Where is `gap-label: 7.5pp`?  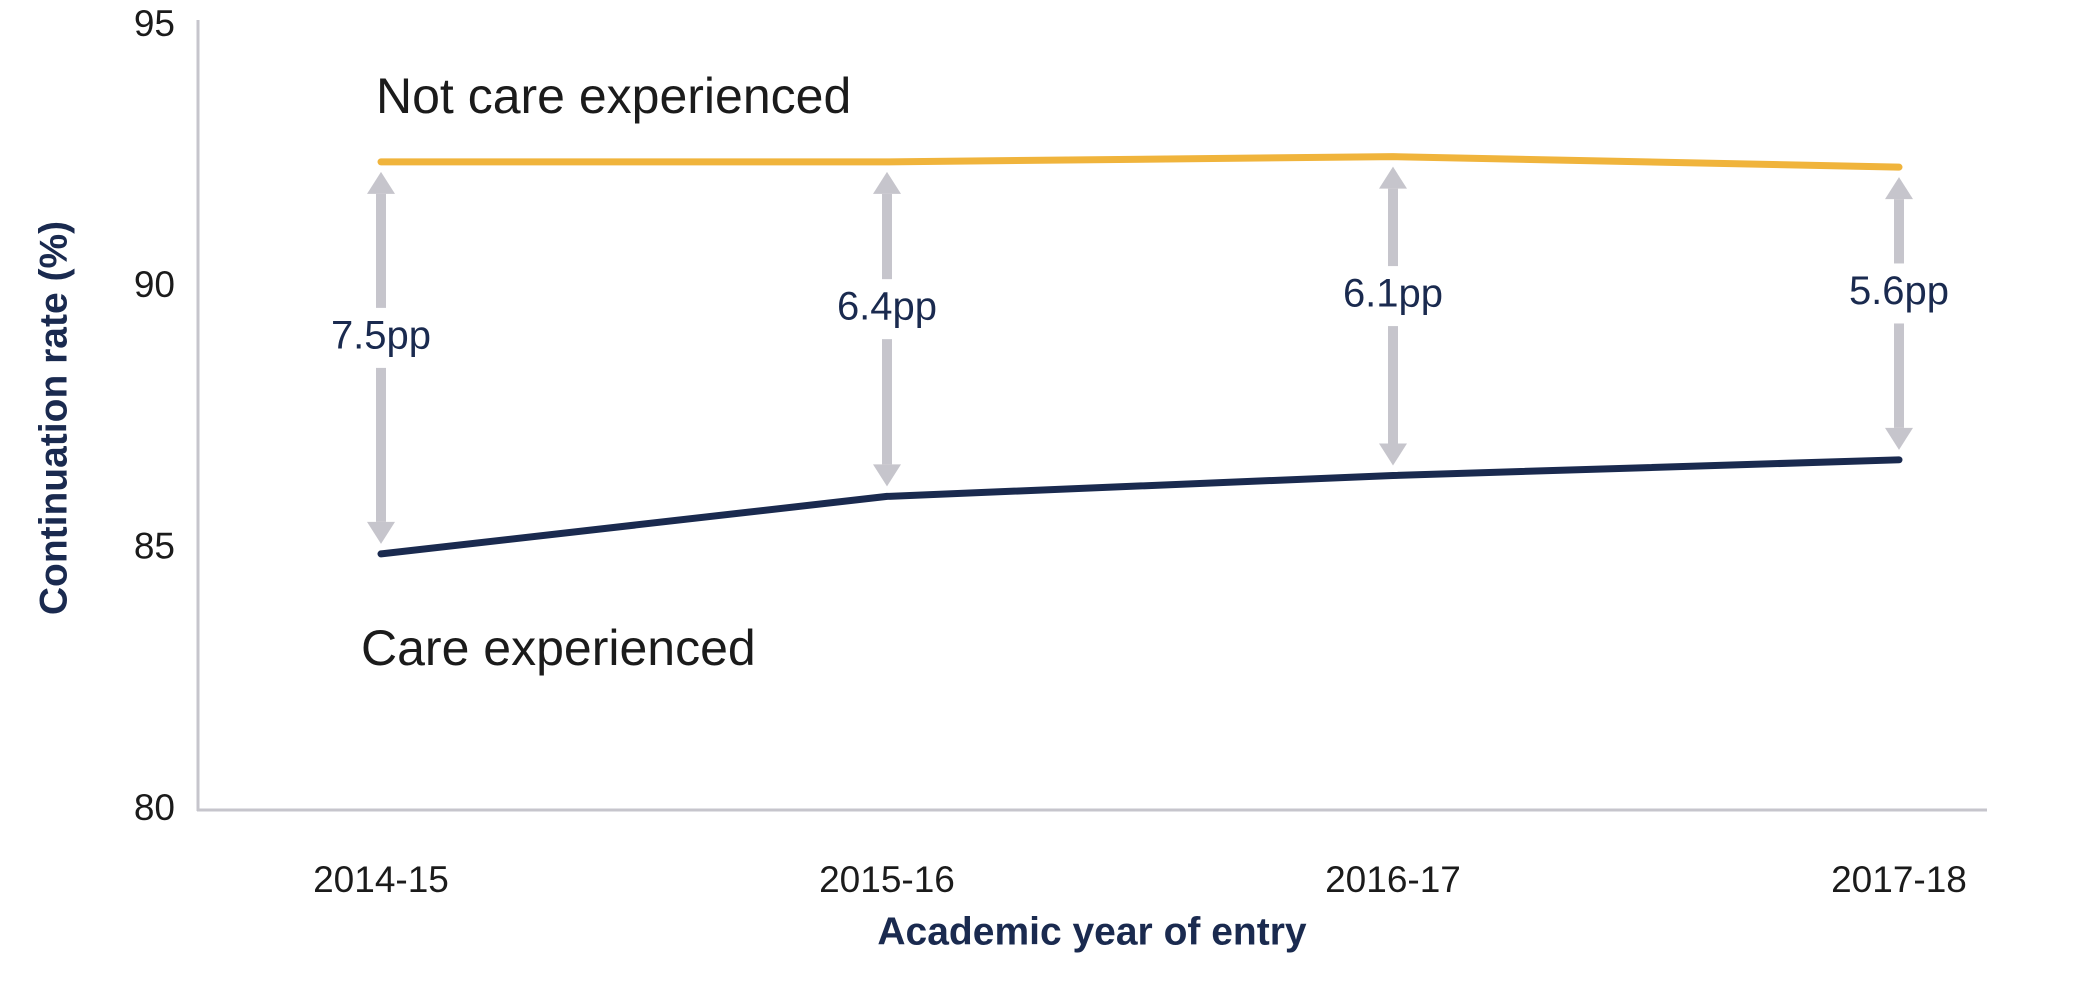
gap-label: 7.5pp is located at coordinates (381, 335).